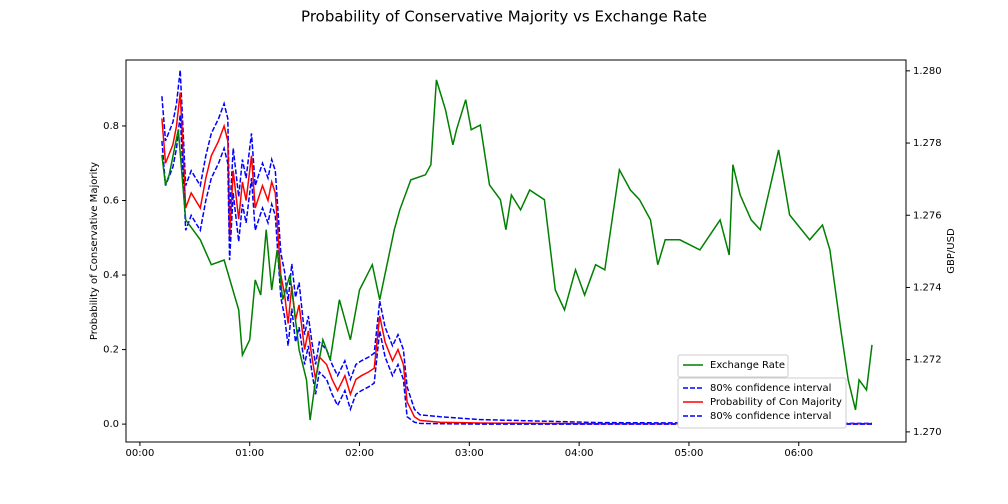 This screenshot has width=1008, height=504. Describe the element at coordinates (111, 201) in the screenshot. I see `y-tick-label: 0.6` at that location.